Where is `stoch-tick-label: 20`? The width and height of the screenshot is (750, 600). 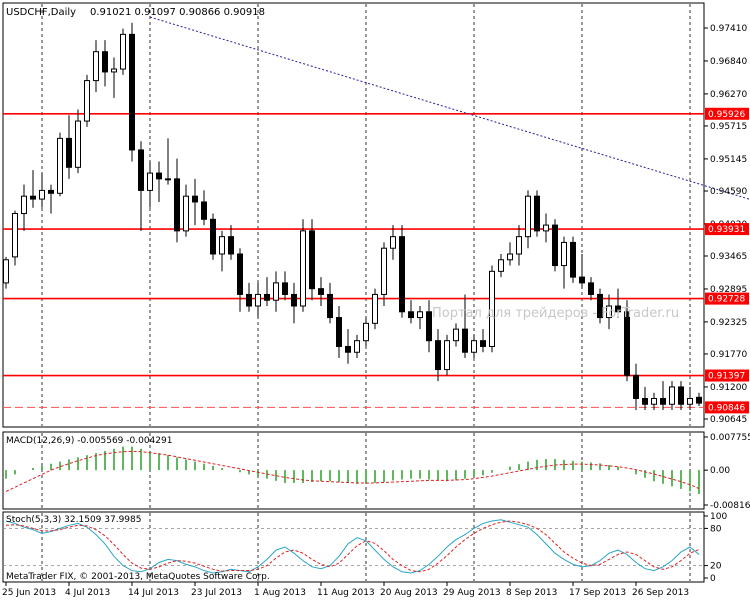
stoch-tick-label: 20 is located at coordinates (716, 567).